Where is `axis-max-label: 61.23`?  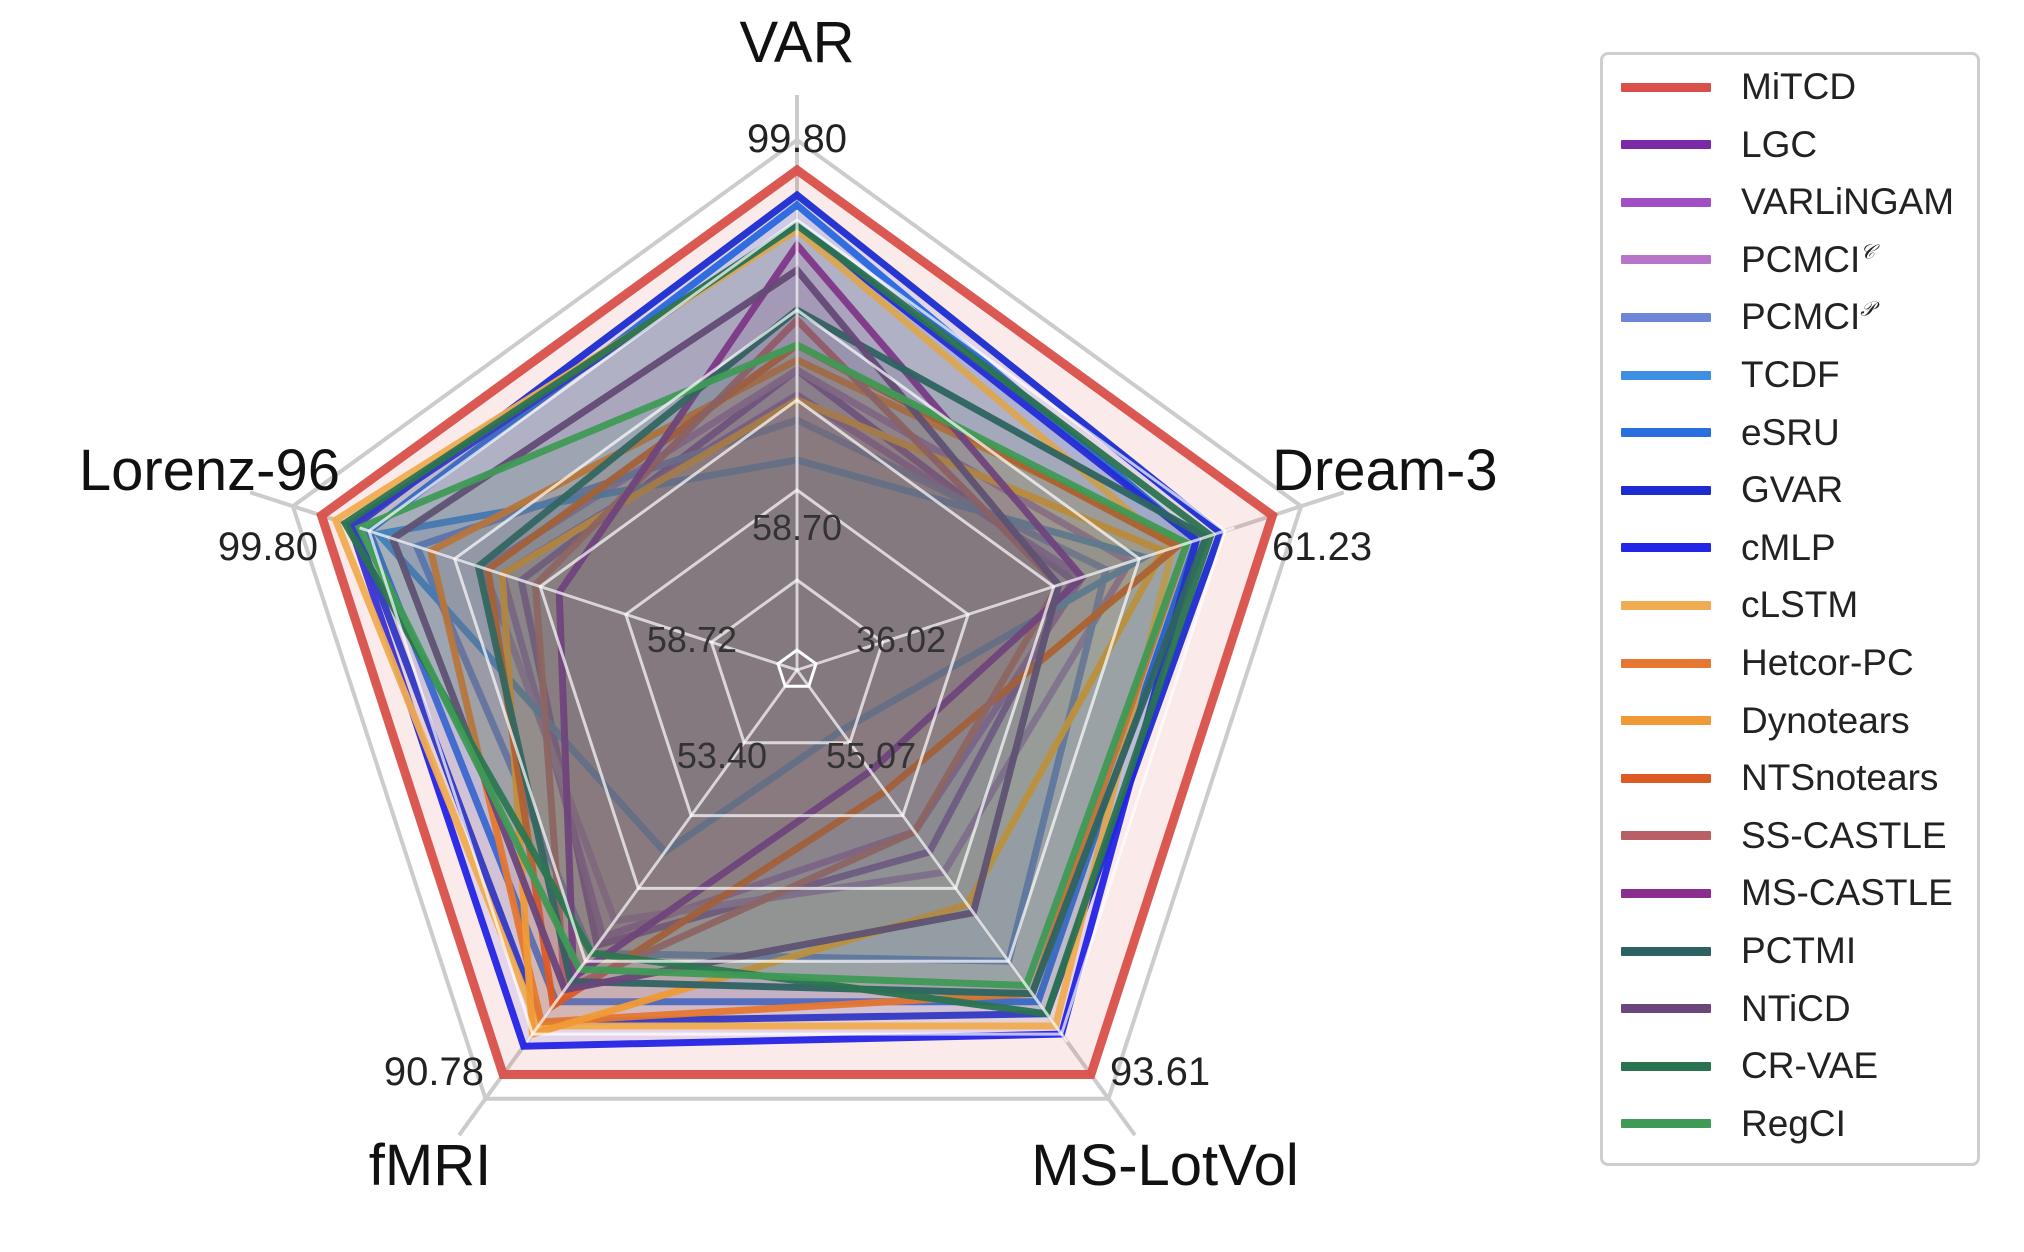
axis-max-label: 61.23 is located at coordinates (1322, 547).